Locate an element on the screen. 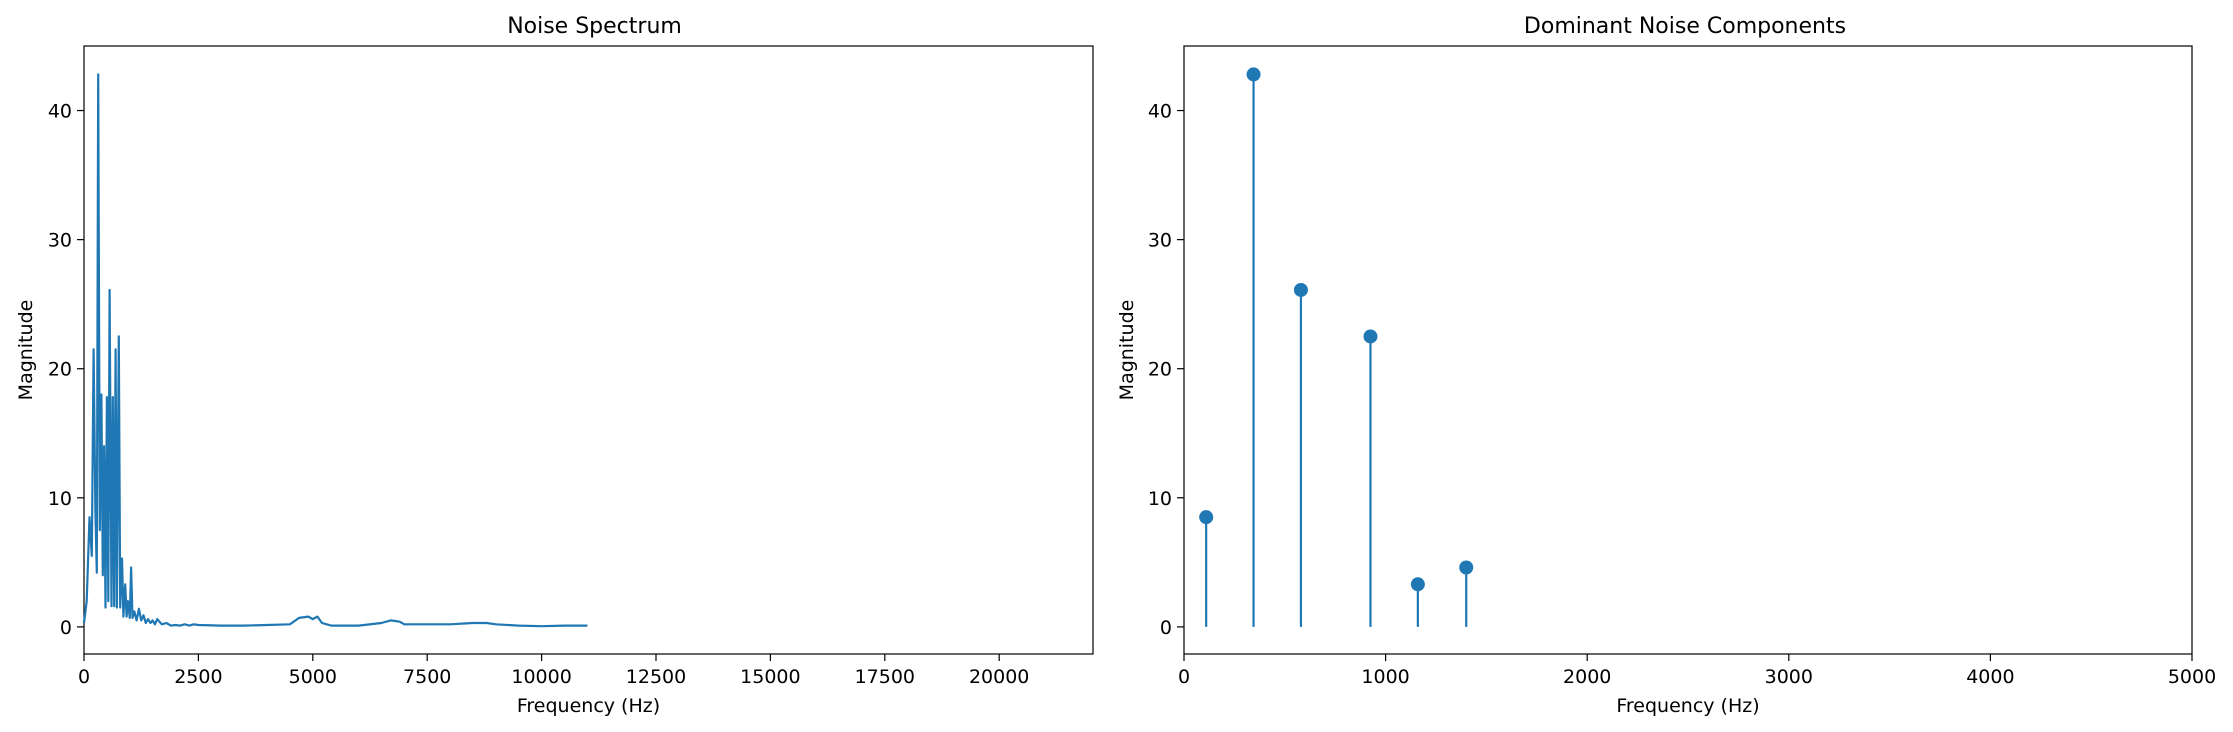 The width and height of the screenshot is (2233, 732). x-tick-label: 2500 is located at coordinates (198, 677).